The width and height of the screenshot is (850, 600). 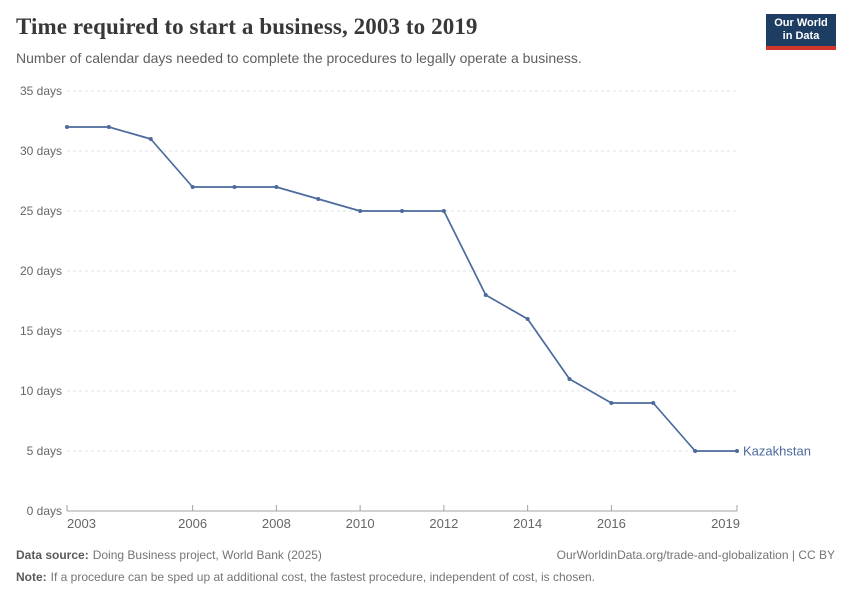 I want to click on y-axis-tick-label: 20 days, so click(x=41, y=271).